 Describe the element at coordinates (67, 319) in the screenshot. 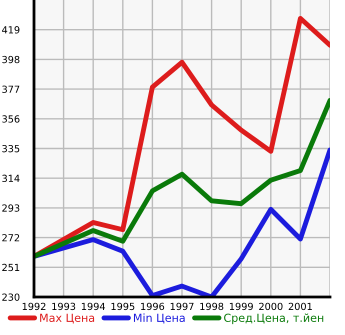

I see `legend-label: Max Цена` at that location.